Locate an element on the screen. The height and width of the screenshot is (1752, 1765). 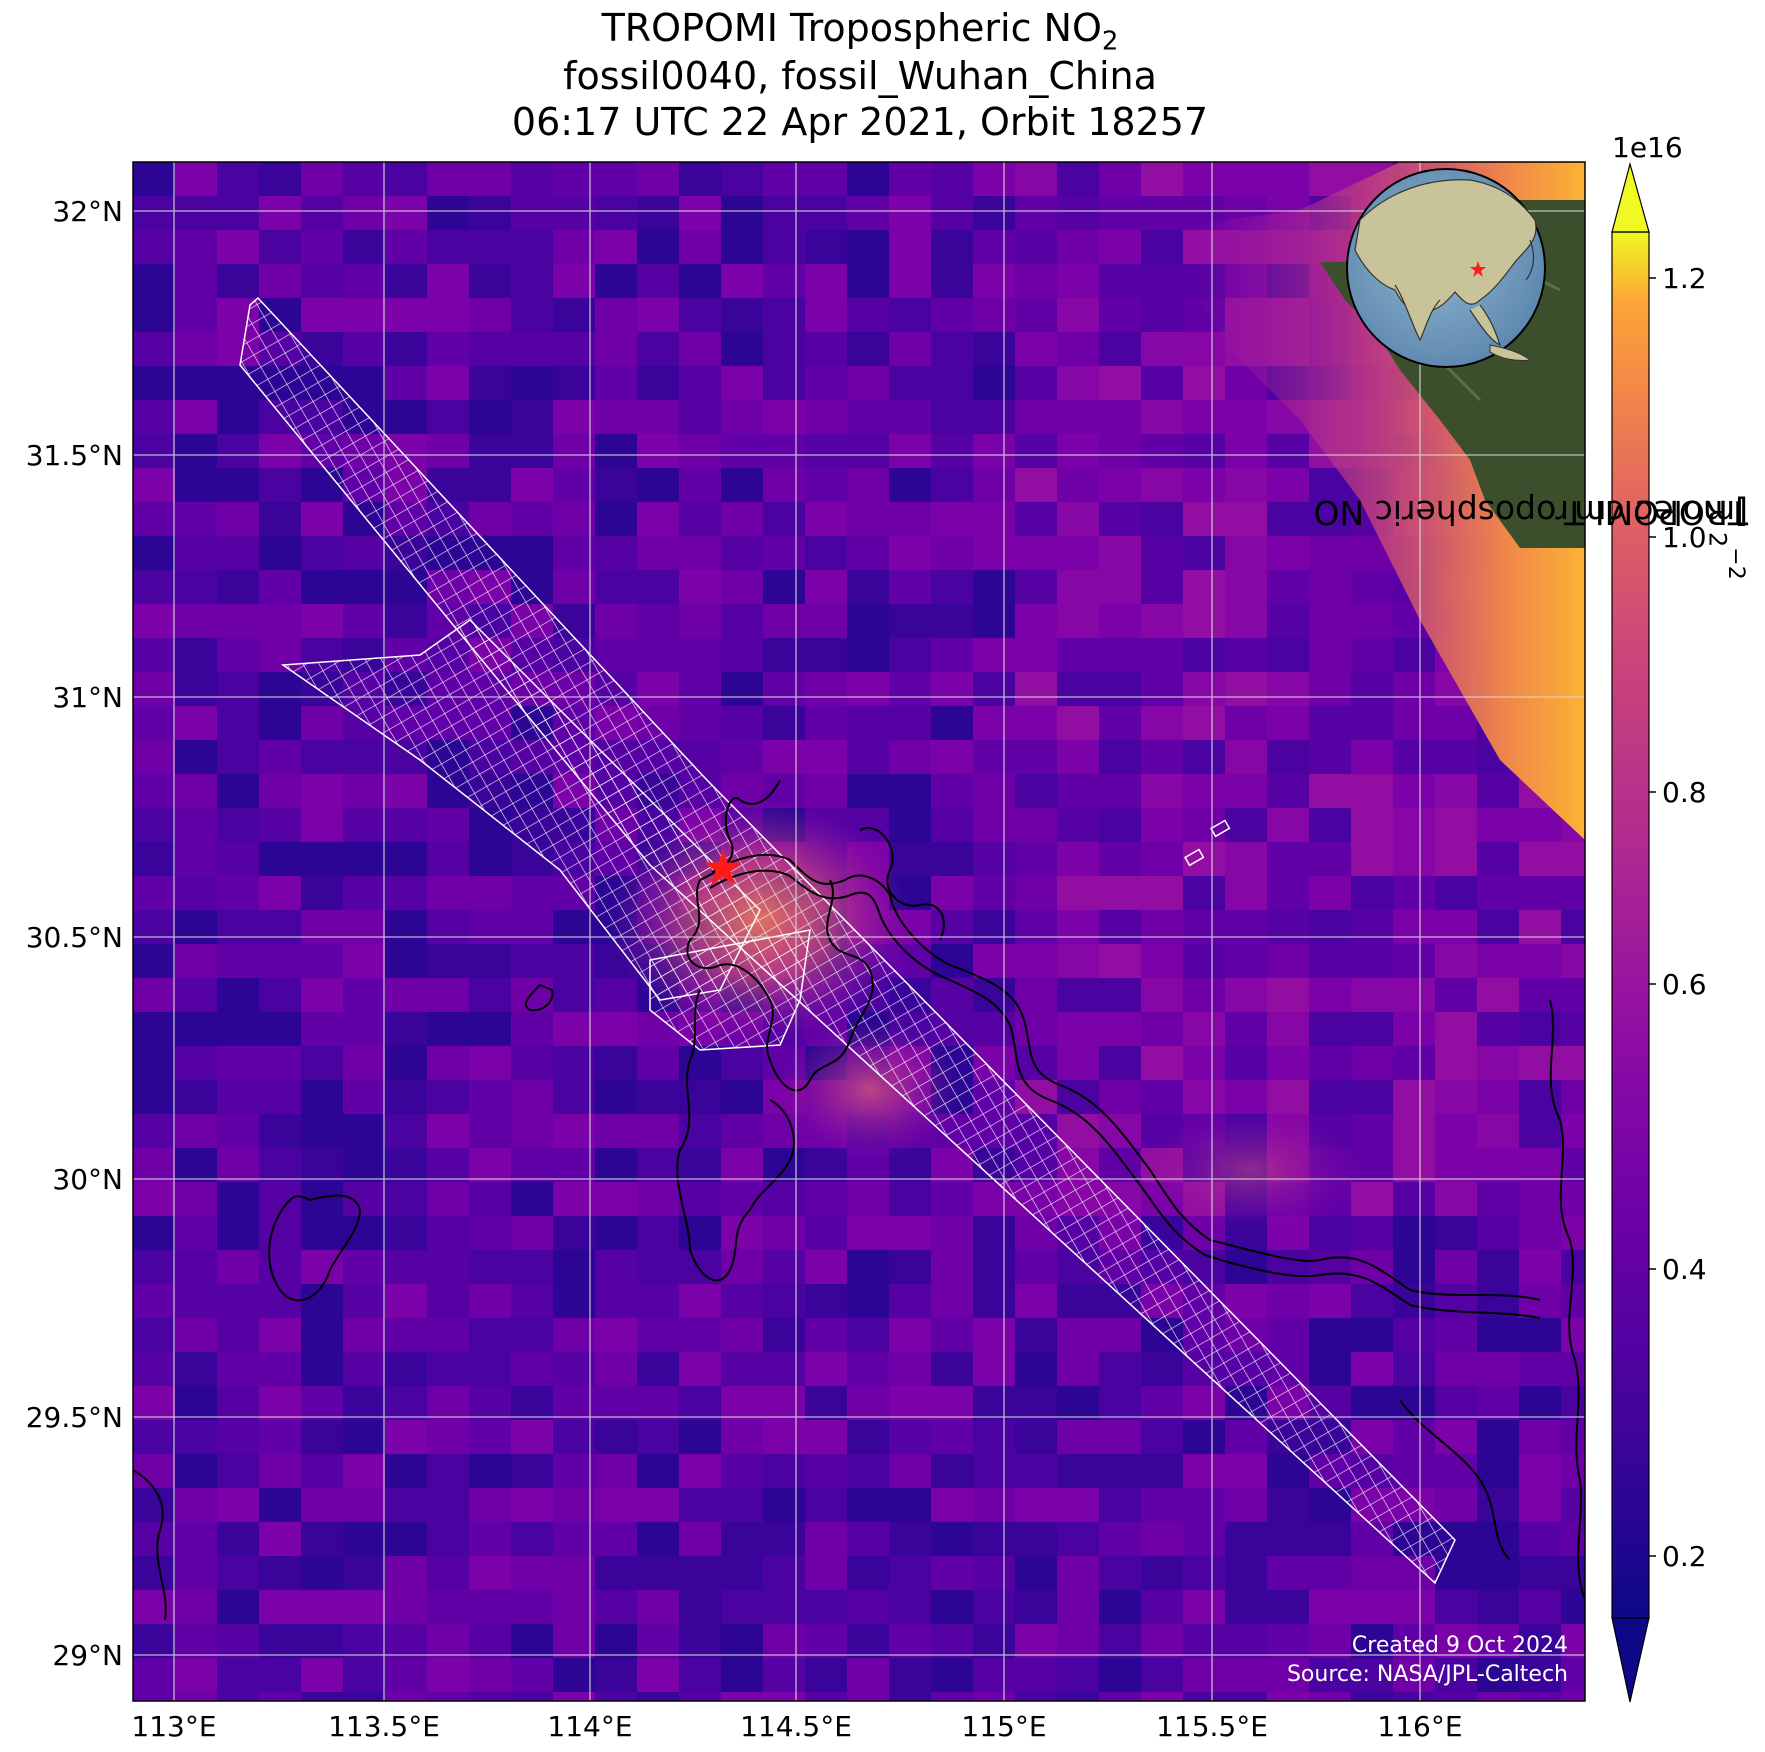
lat-label-31-5n: 31.5°N is located at coordinates (74, 455).